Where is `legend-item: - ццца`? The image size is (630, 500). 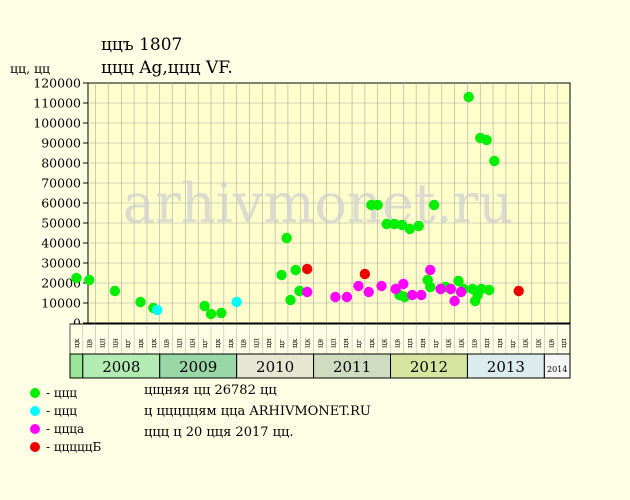
legend-item: - ццца is located at coordinates (65, 429).